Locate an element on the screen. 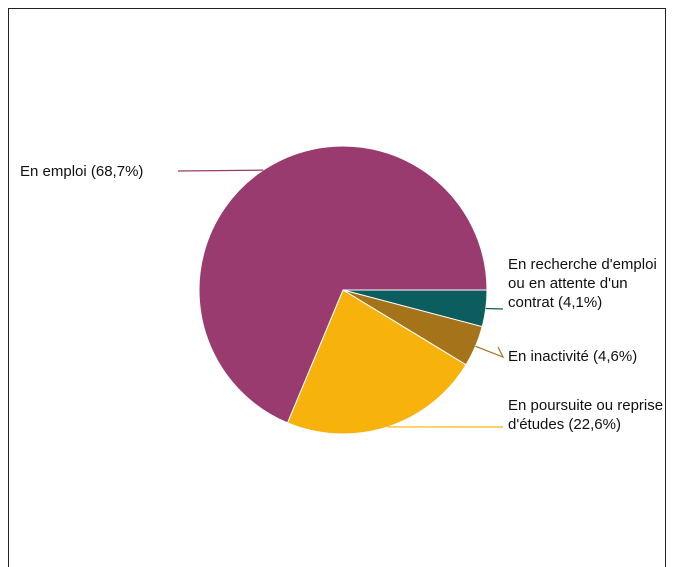 Image resolution: width=674 pixels, height=567 pixels. pie-slice is located at coordinates (376, 362).